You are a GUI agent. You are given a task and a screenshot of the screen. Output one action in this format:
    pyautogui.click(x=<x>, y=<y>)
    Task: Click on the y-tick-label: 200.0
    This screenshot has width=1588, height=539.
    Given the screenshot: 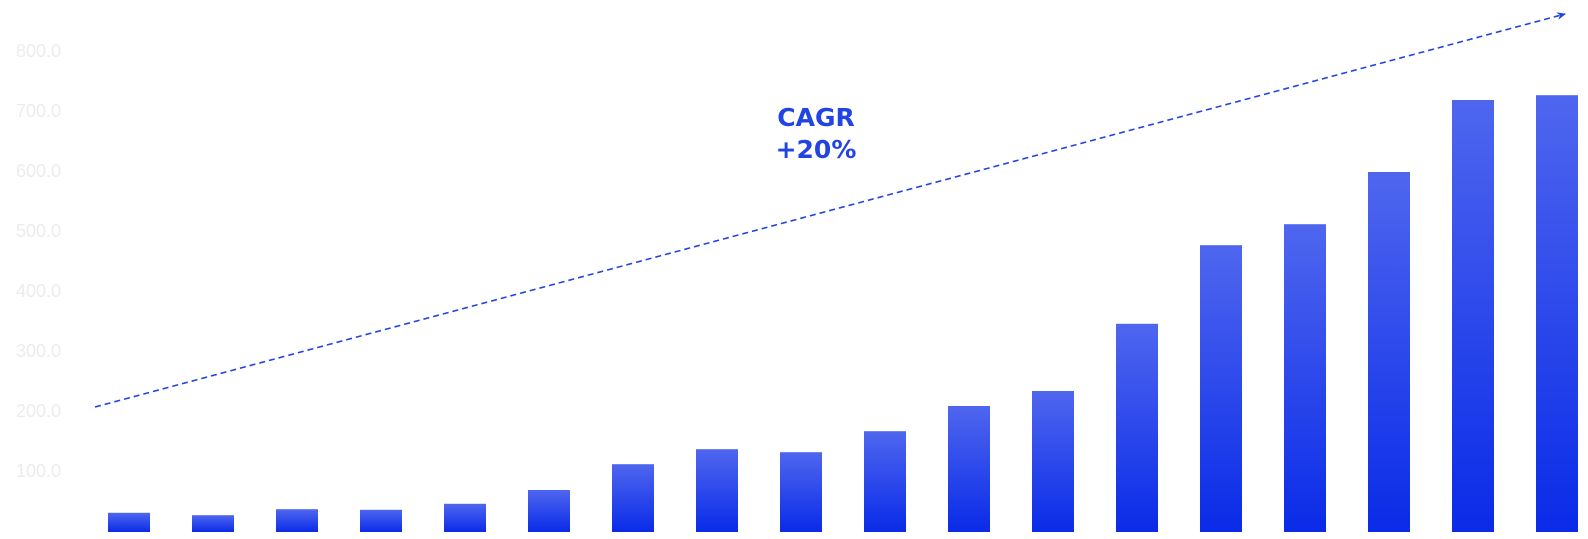 What is the action you would take?
    pyautogui.click(x=38, y=411)
    